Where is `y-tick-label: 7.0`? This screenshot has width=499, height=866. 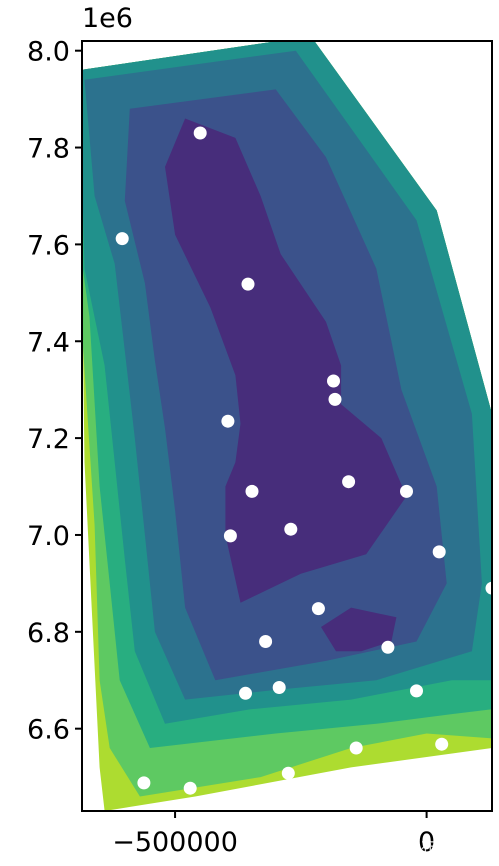 y-tick-label: 7.0 is located at coordinates (48, 536).